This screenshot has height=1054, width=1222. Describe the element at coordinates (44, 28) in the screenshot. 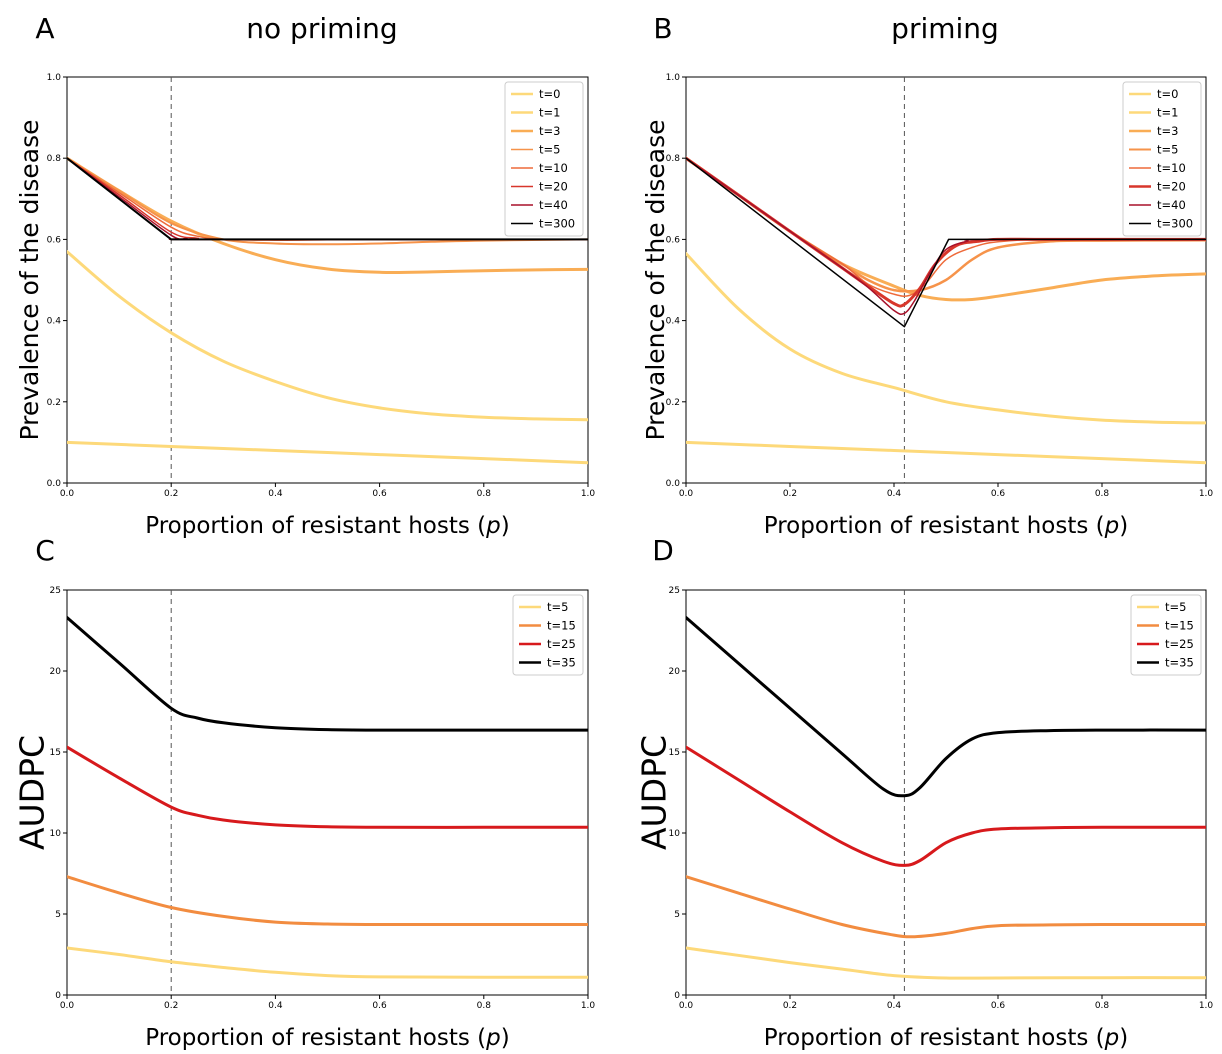

I see `panel-letter: A` at that location.